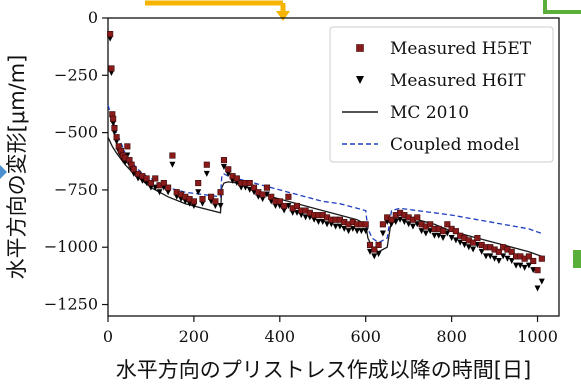 The image size is (581, 388). What do you see at coordinates (76, 132) in the screenshot?
I see `y-tick-label: −500` at bounding box center [76, 132].